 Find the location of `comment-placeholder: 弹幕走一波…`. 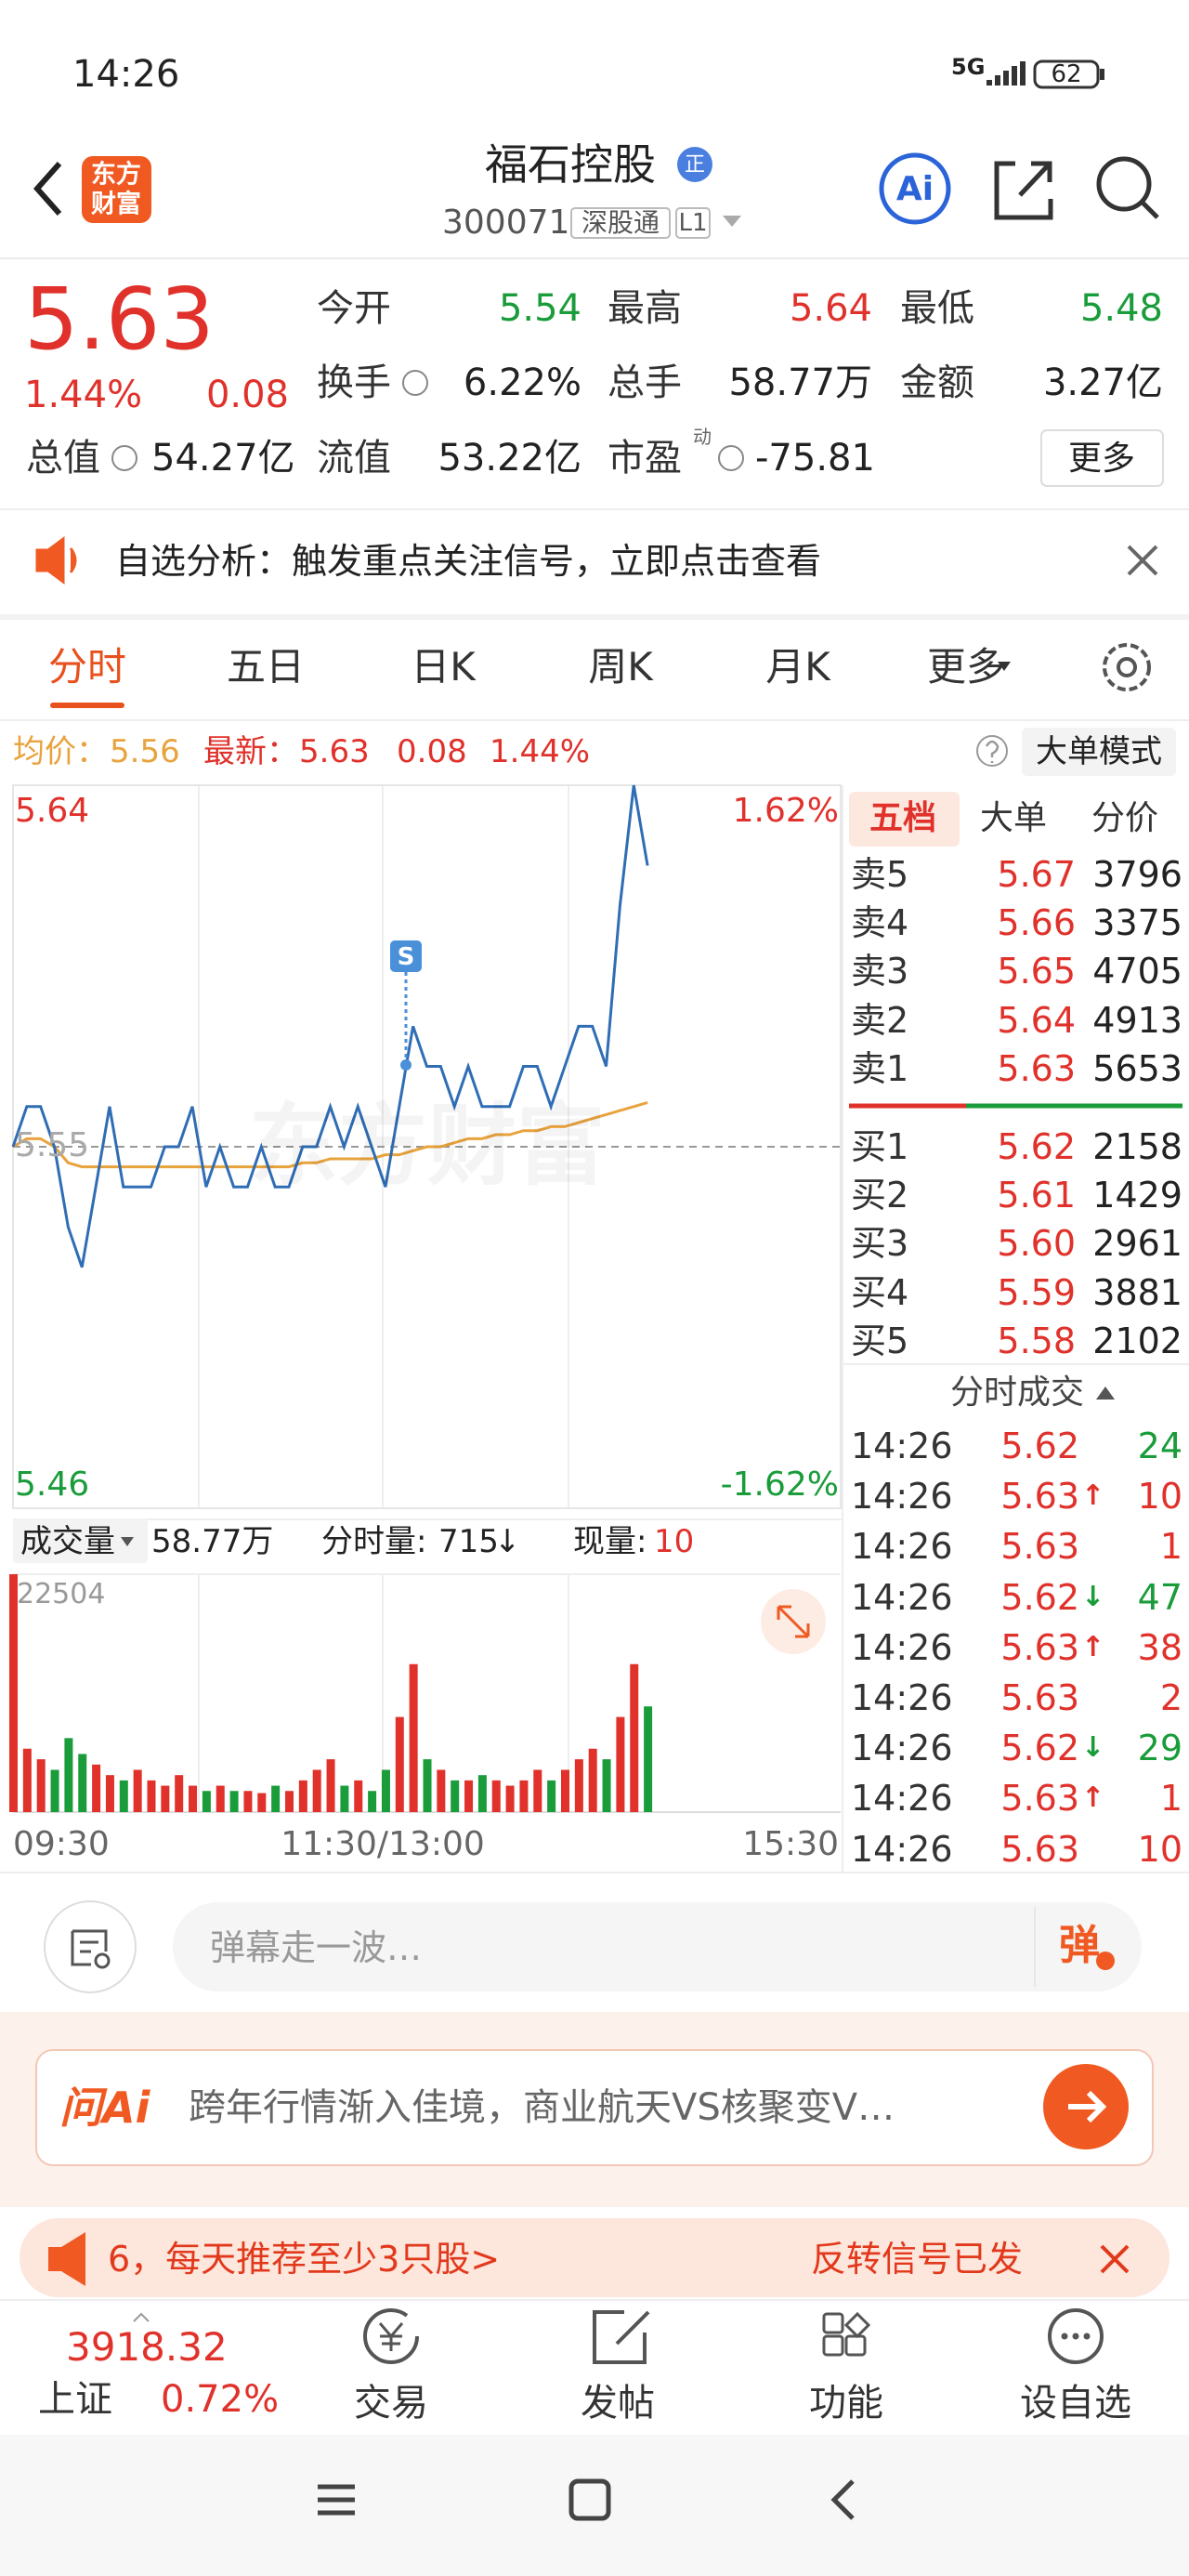

comment-placeholder: 弹幕走一波… is located at coordinates (316, 1947).